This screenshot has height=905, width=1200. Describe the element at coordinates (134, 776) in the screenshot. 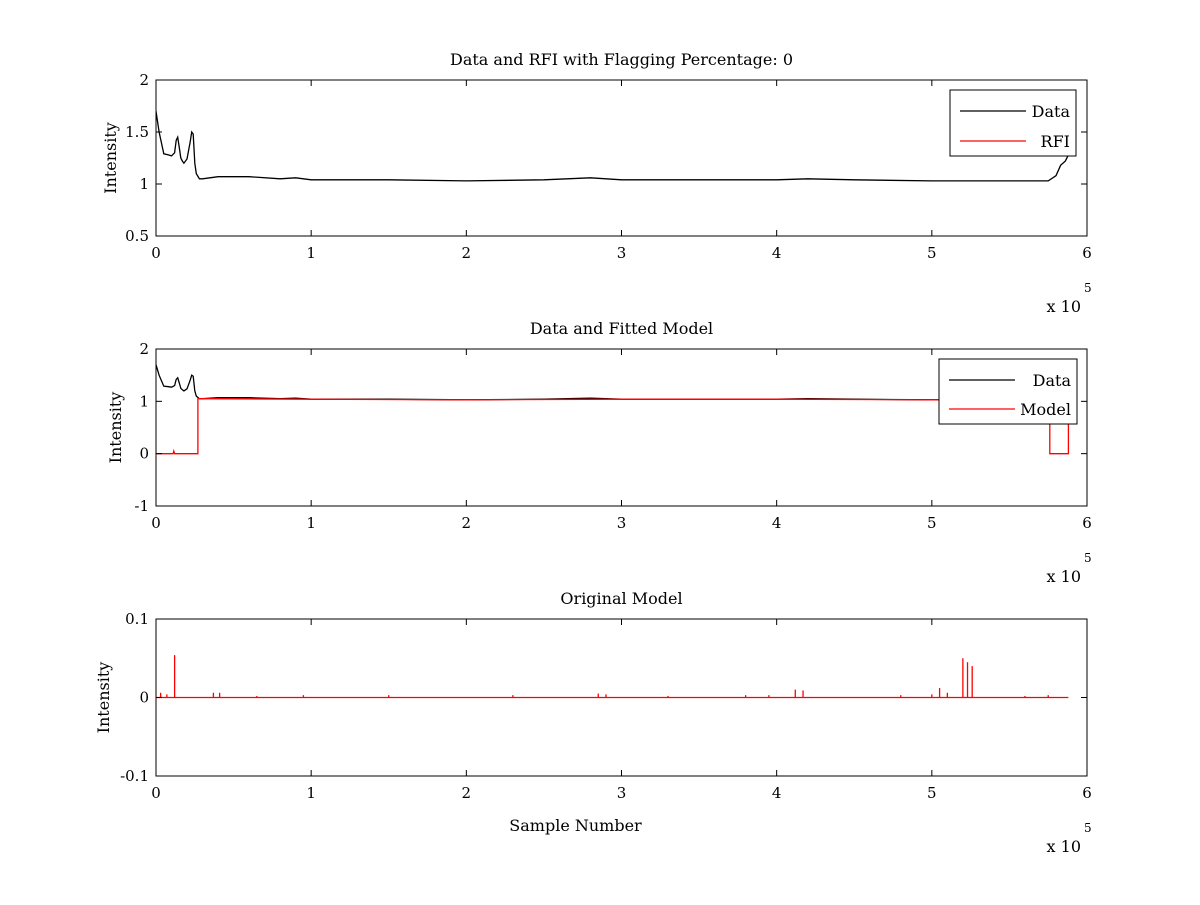

I see `y-tick-label: -0.1` at that location.